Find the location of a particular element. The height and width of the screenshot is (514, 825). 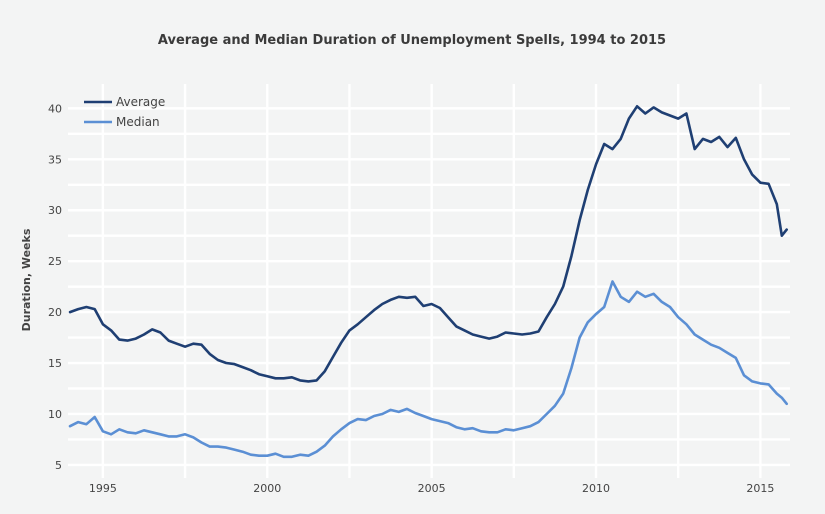

legend-label-average: Average is located at coordinates (140, 102).